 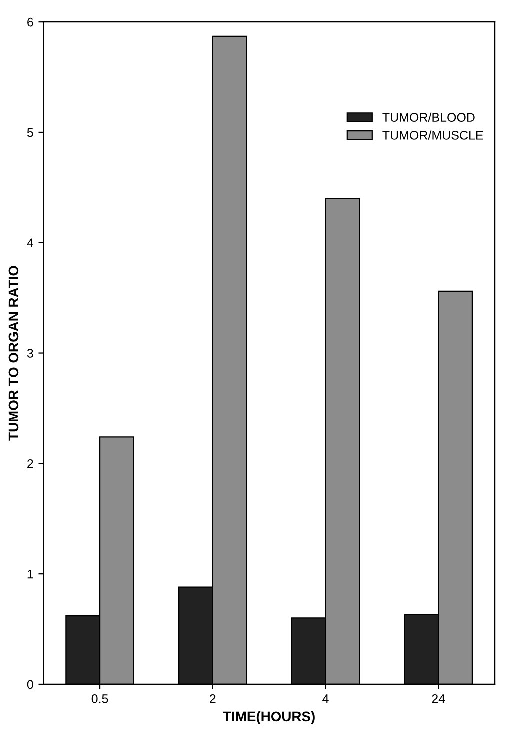 What do you see at coordinates (325, 699) in the screenshot?
I see `x-tick-label: 4` at bounding box center [325, 699].